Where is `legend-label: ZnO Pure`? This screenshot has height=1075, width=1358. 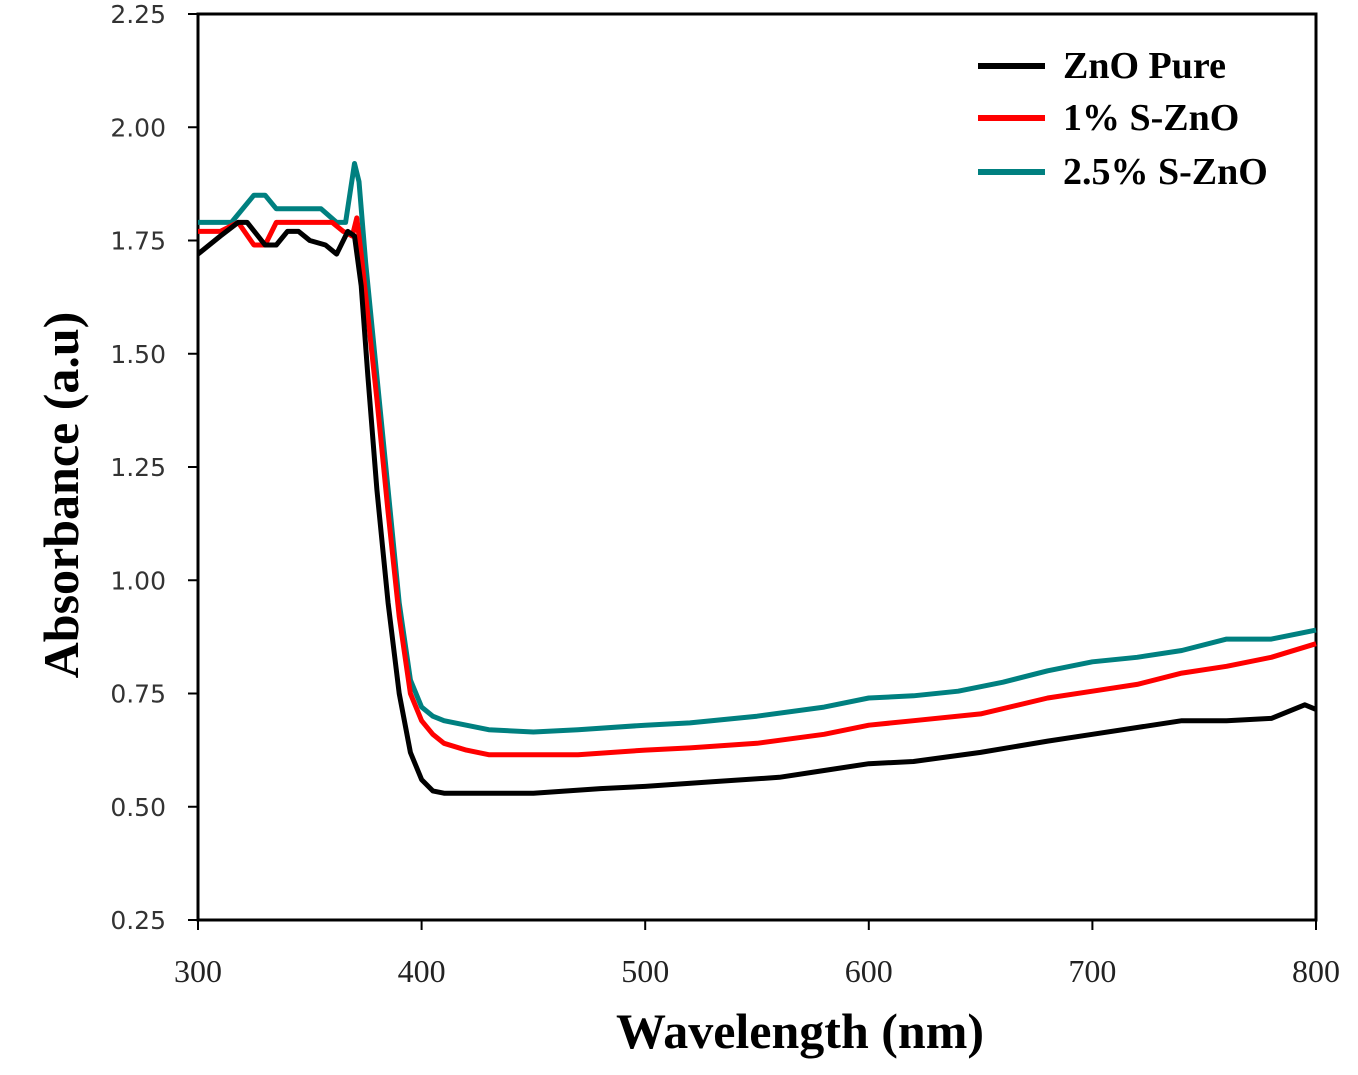 legend-label: ZnO Pure is located at coordinates (1144, 66).